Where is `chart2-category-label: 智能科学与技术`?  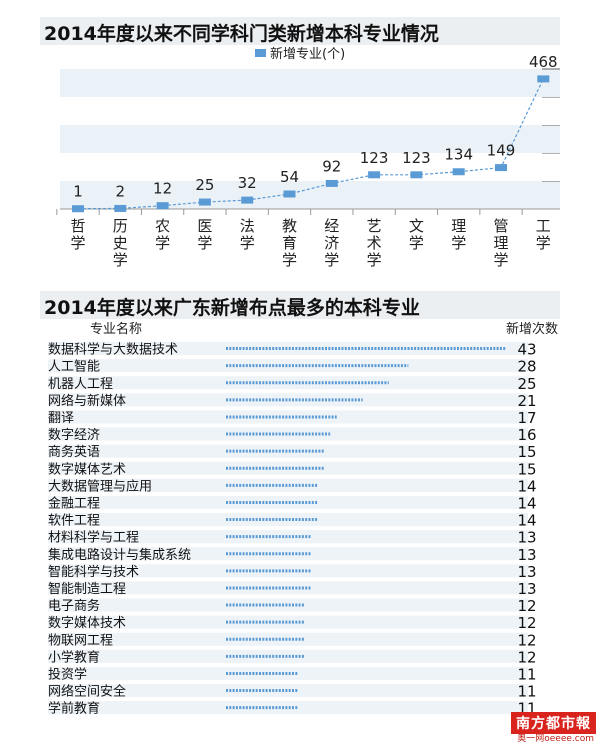 chart2-category-label: 智能科学与技术 is located at coordinates (93, 572).